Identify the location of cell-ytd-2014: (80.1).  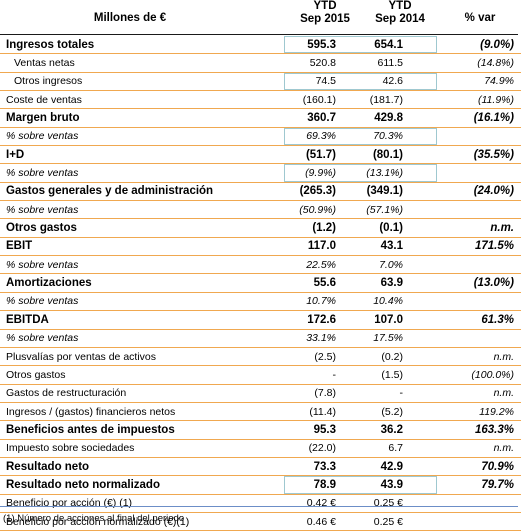
(387, 154).